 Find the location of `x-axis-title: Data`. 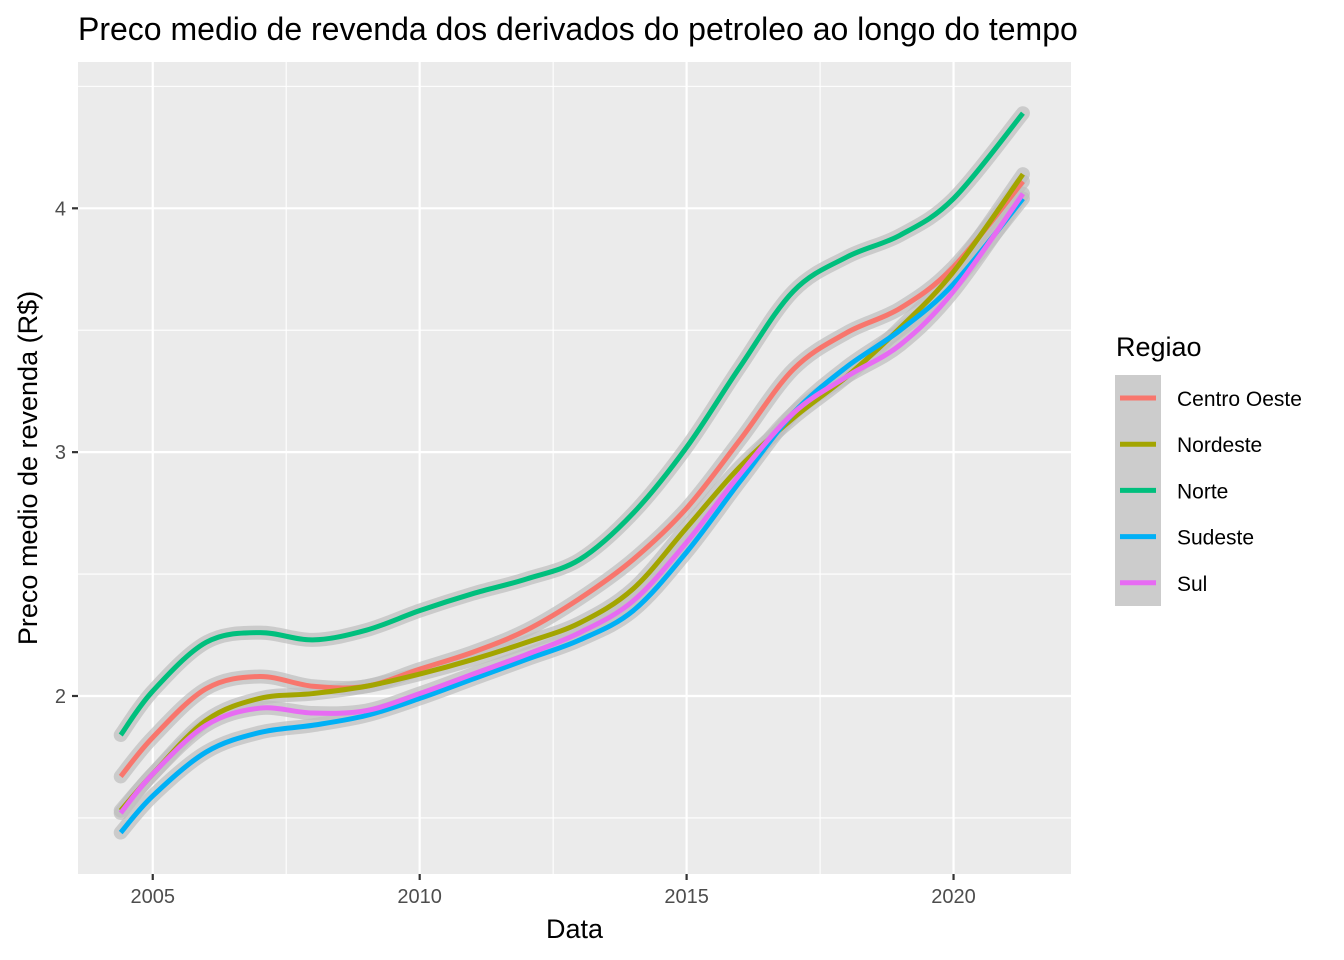

x-axis-title: Data is located at coordinates (575, 929).